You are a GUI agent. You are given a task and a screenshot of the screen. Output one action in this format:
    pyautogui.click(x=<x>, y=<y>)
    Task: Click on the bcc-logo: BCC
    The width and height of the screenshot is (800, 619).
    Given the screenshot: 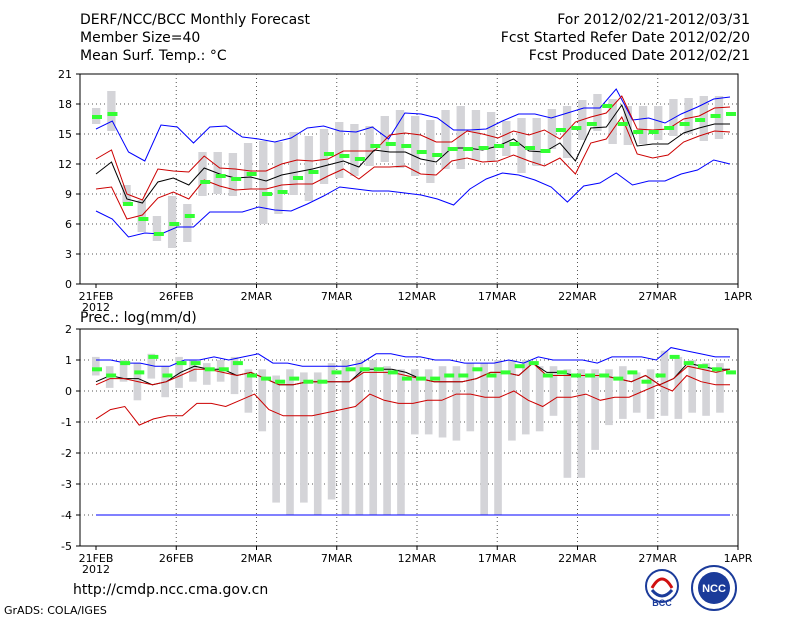 What is the action you would take?
    pyautogui.click(x=662, y=590)
    